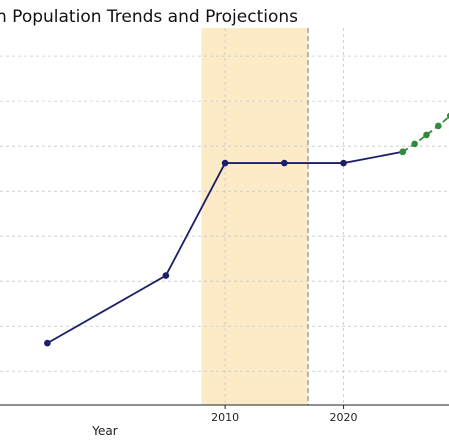 The image size is (449, 445). I want to click on chart-title: n Population Trends and Projections, so click(149, 17).